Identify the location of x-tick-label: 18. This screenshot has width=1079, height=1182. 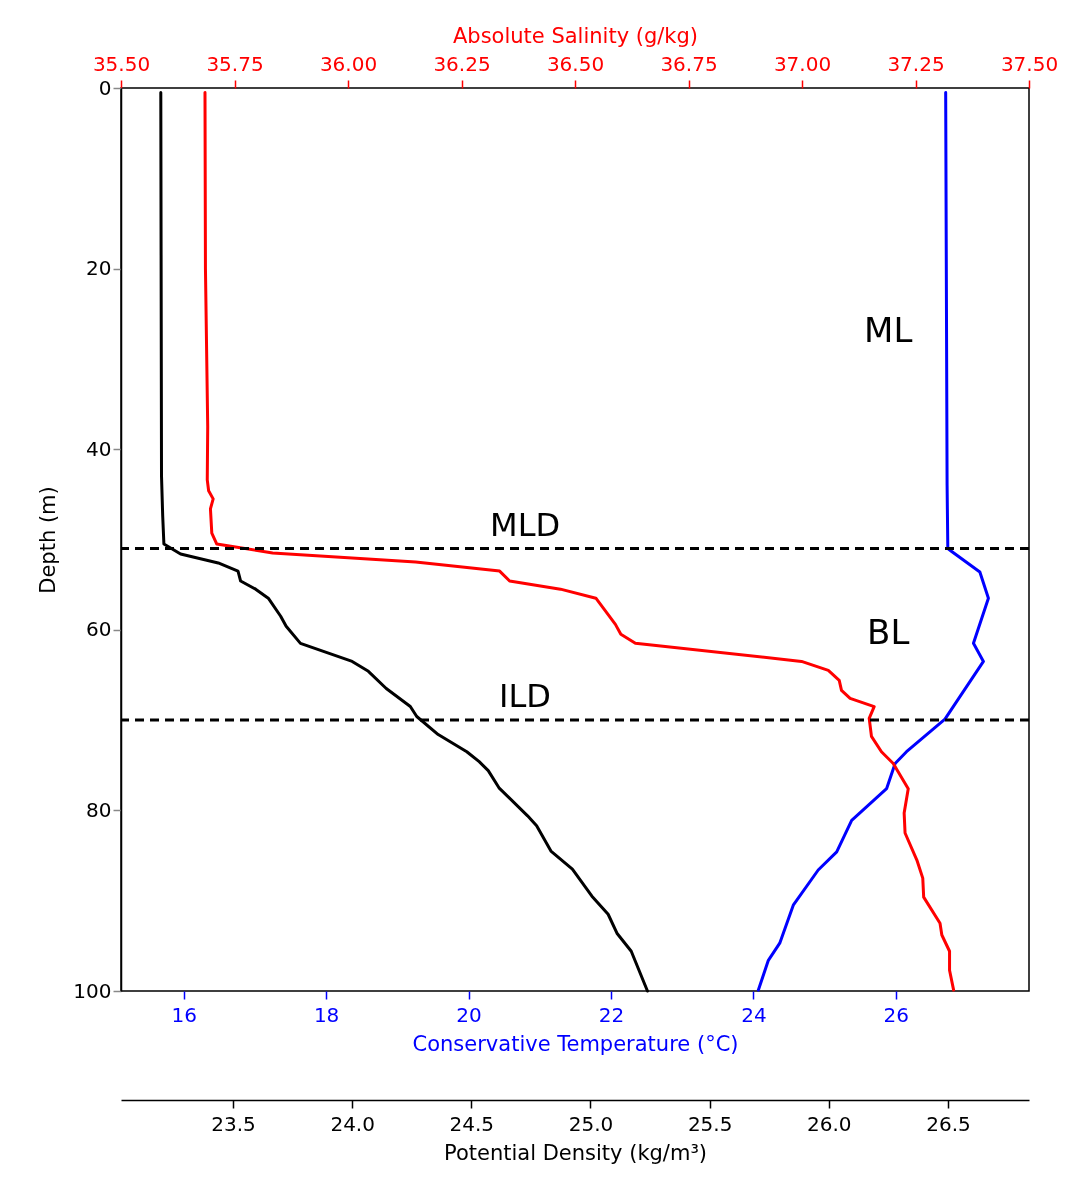
(326, 1014).